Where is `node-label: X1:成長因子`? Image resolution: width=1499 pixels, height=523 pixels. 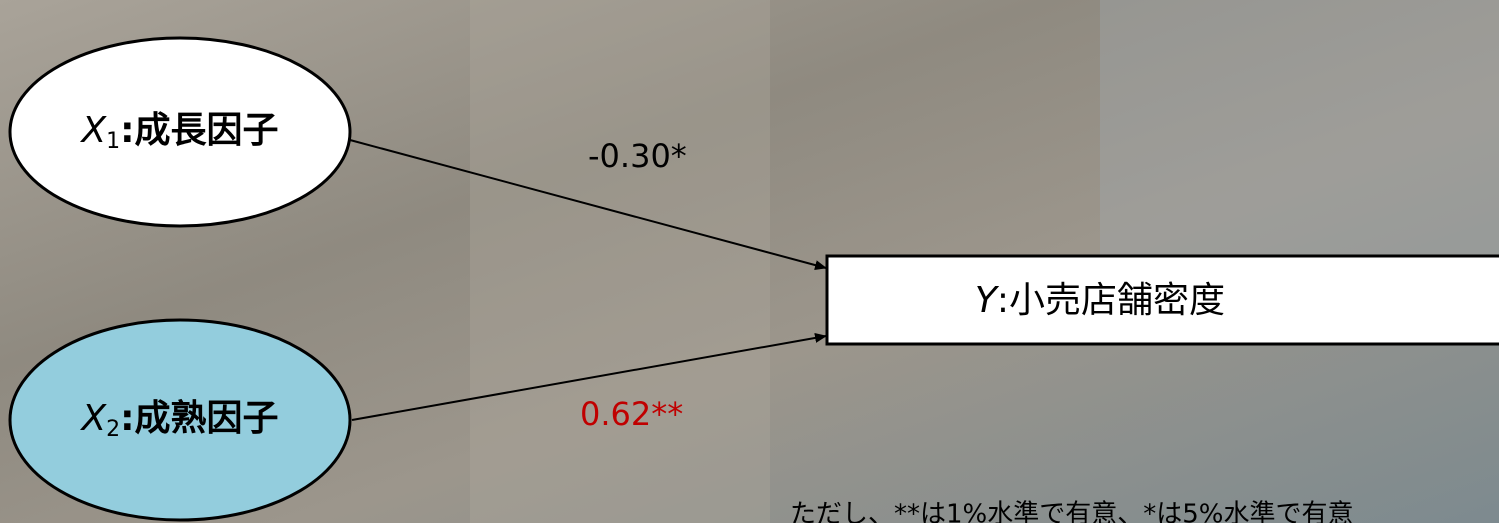 node-label: X1:成長因子 is located at coordinates (178, 132).